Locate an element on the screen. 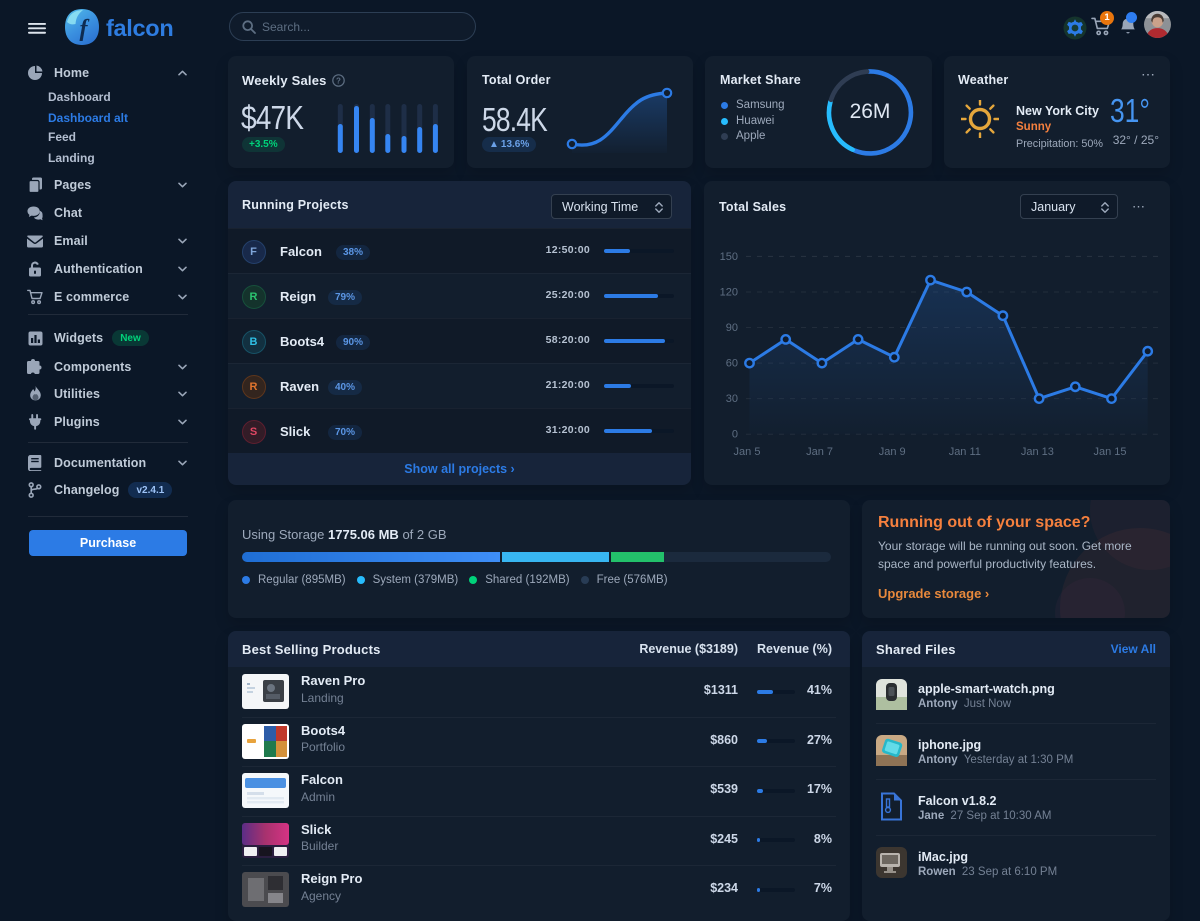 The height and width of the screenshot is (921, 1200). svg-text: 90 is located at coordinates (732, 328).